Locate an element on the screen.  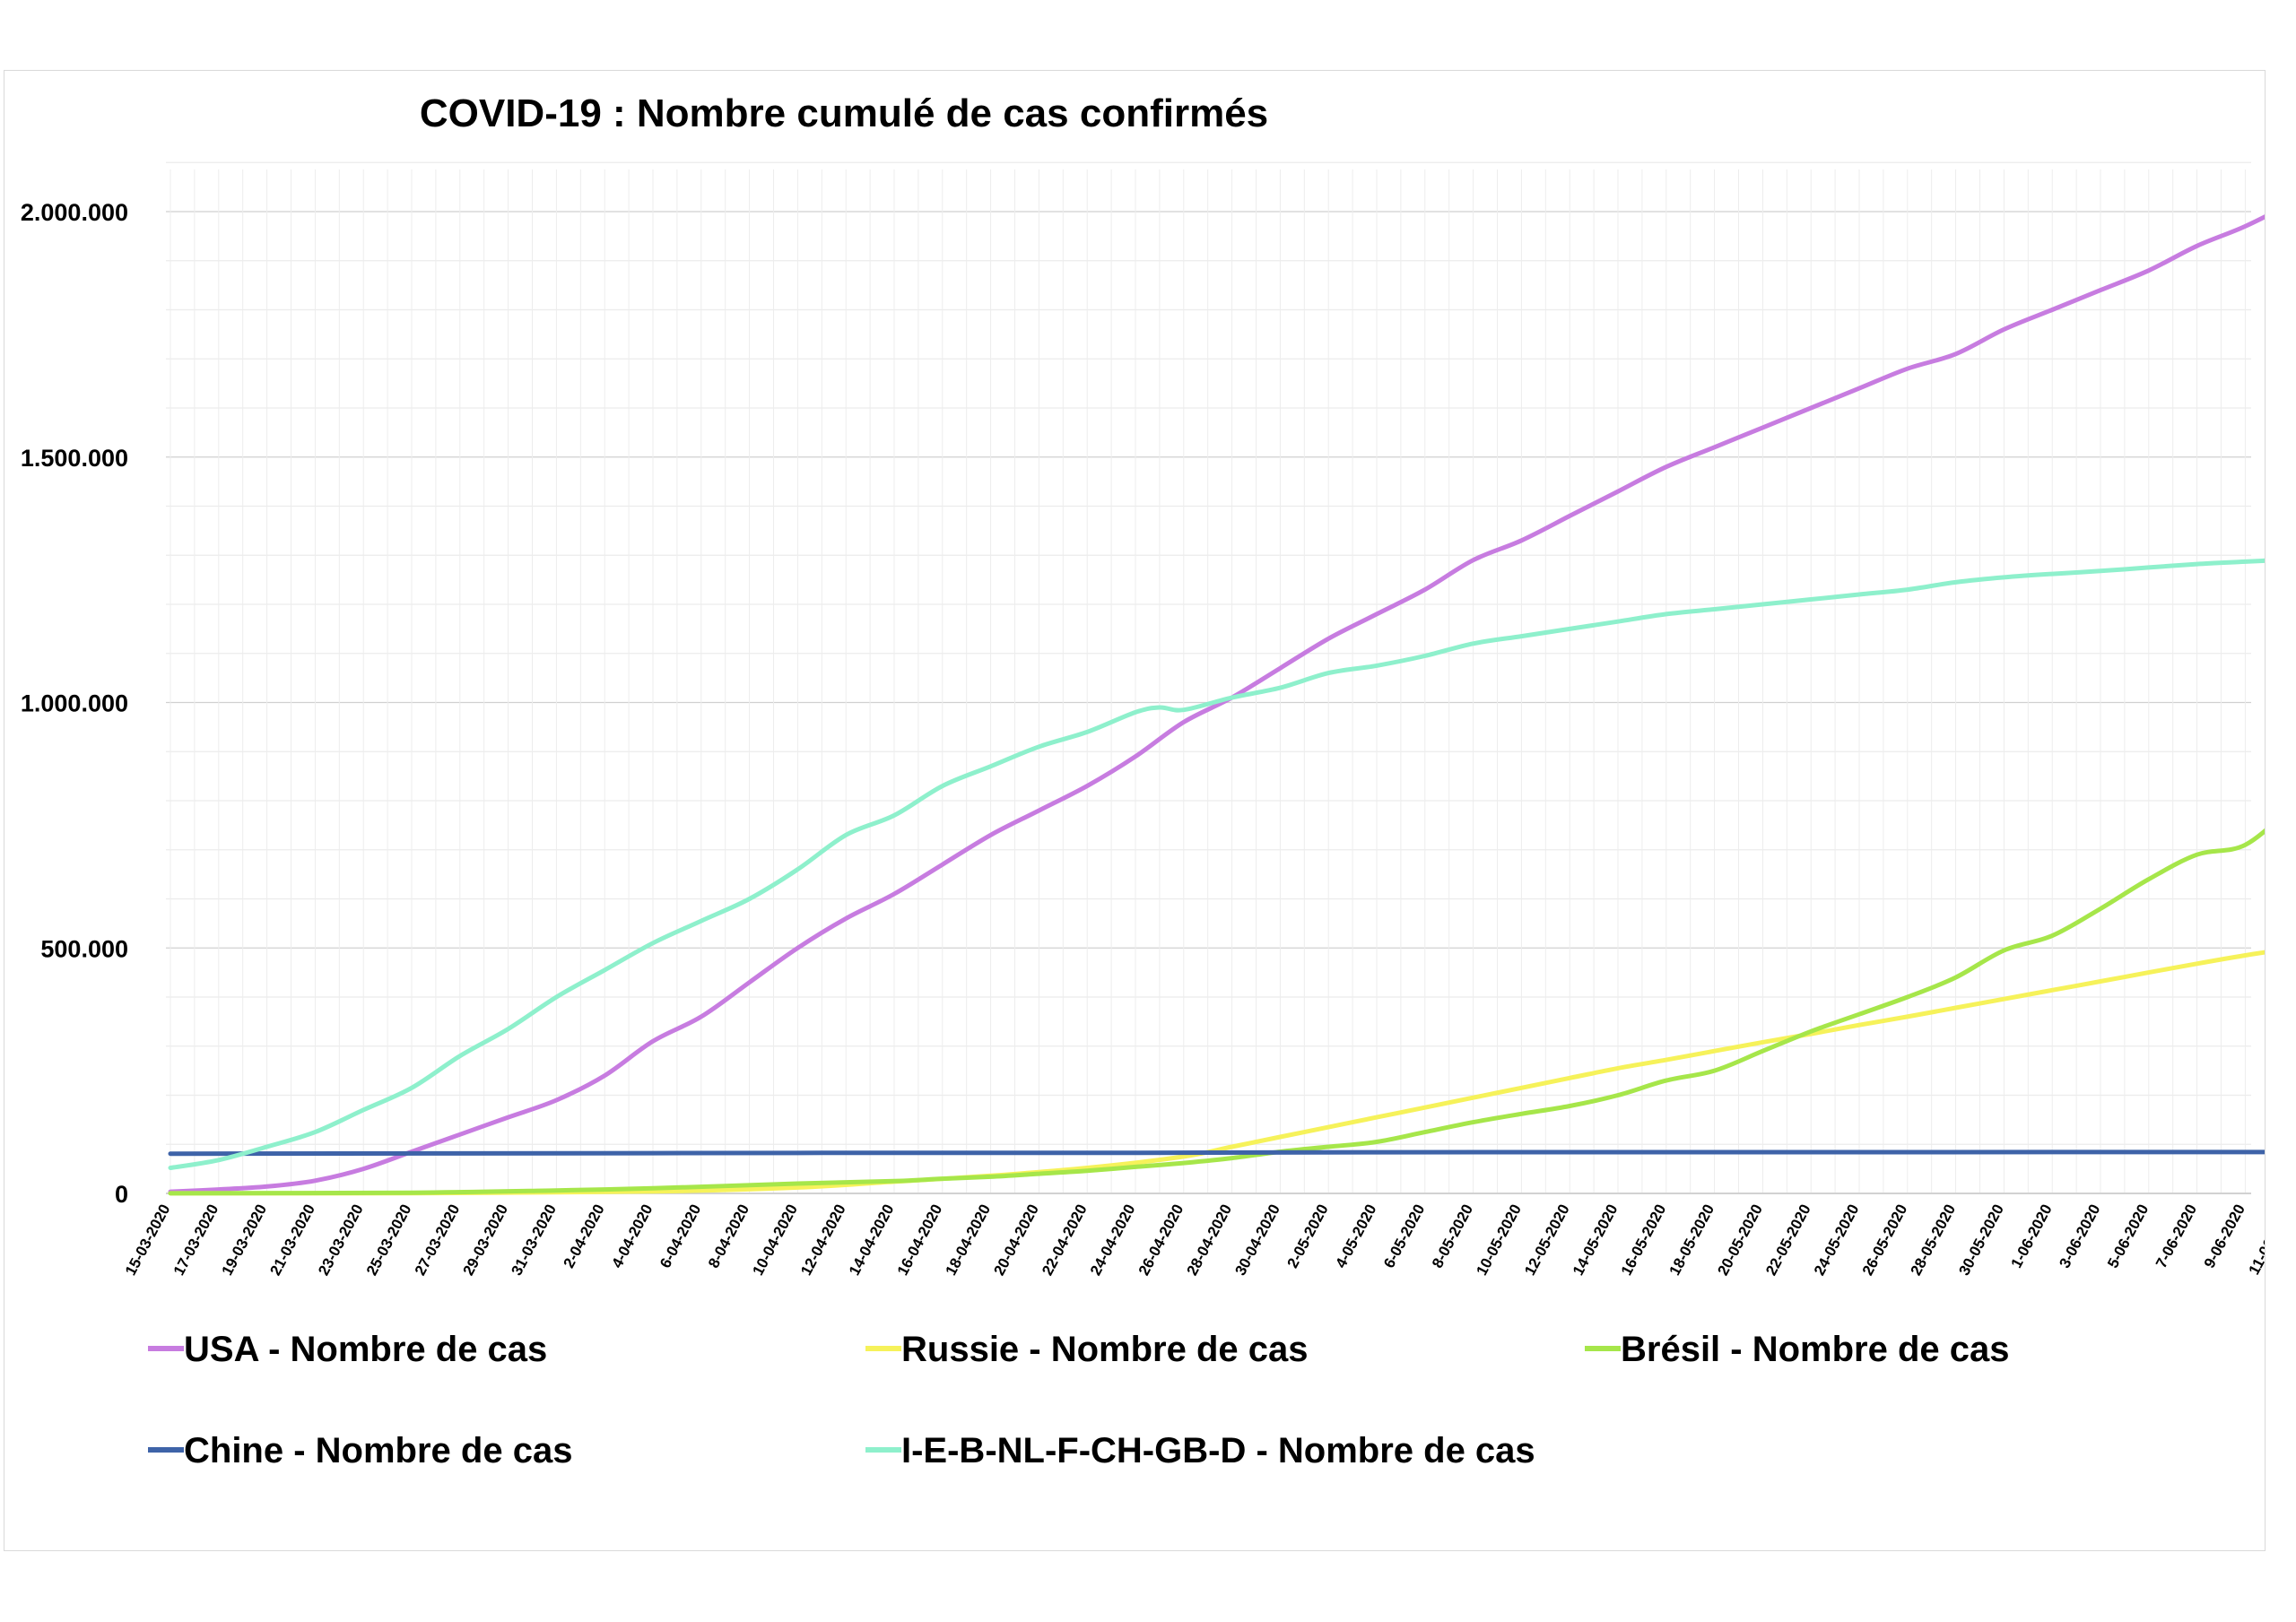
x-tick-label: 9-06-2020 is located at coordinates (2224, 1236).